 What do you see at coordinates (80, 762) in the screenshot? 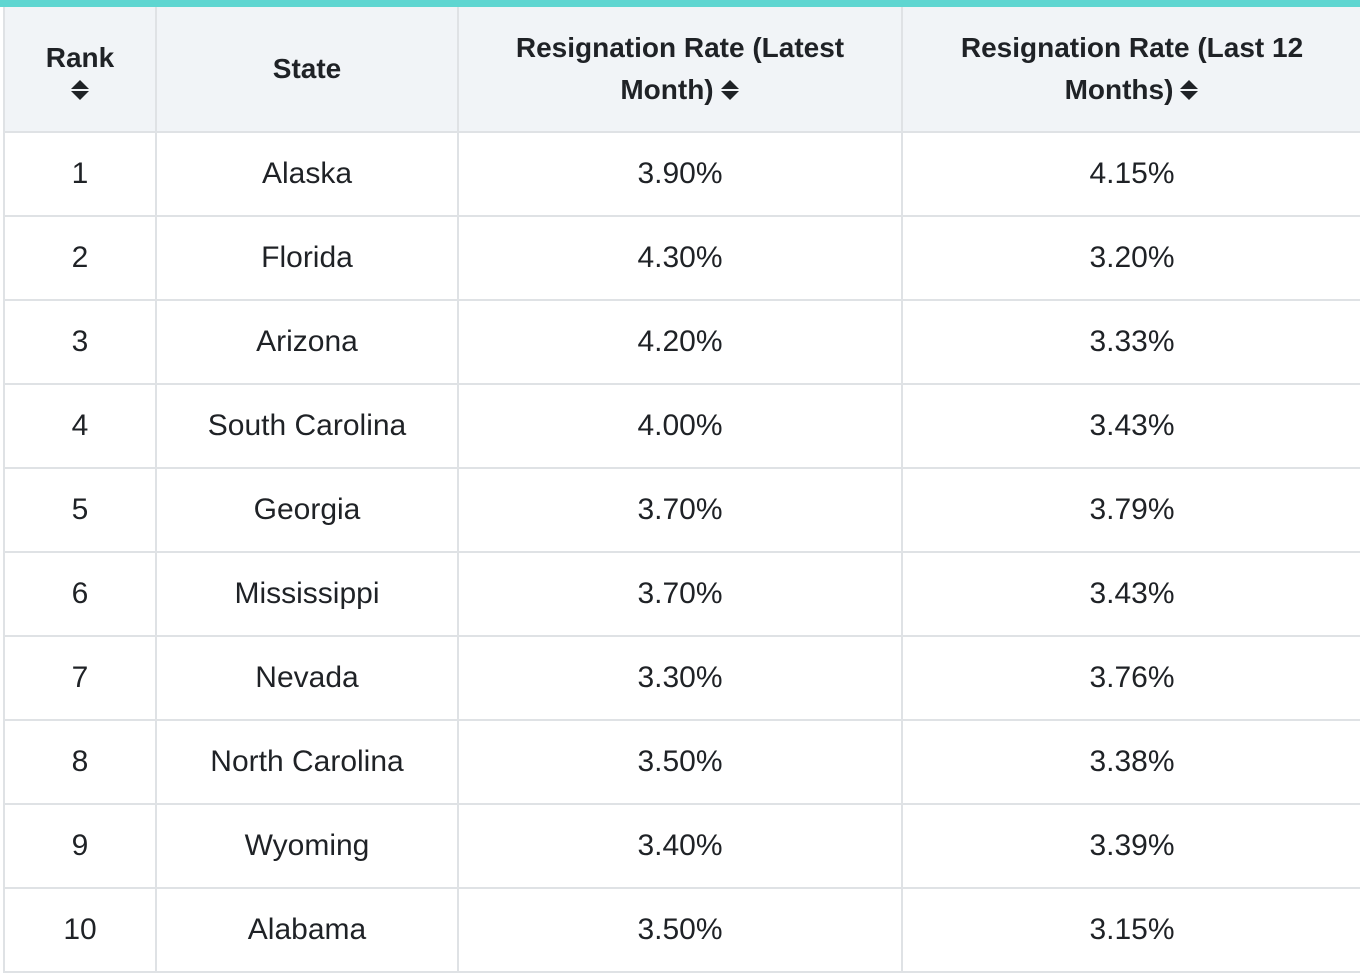
I see `rank-cell: 8` at bounding box center [80, 762].